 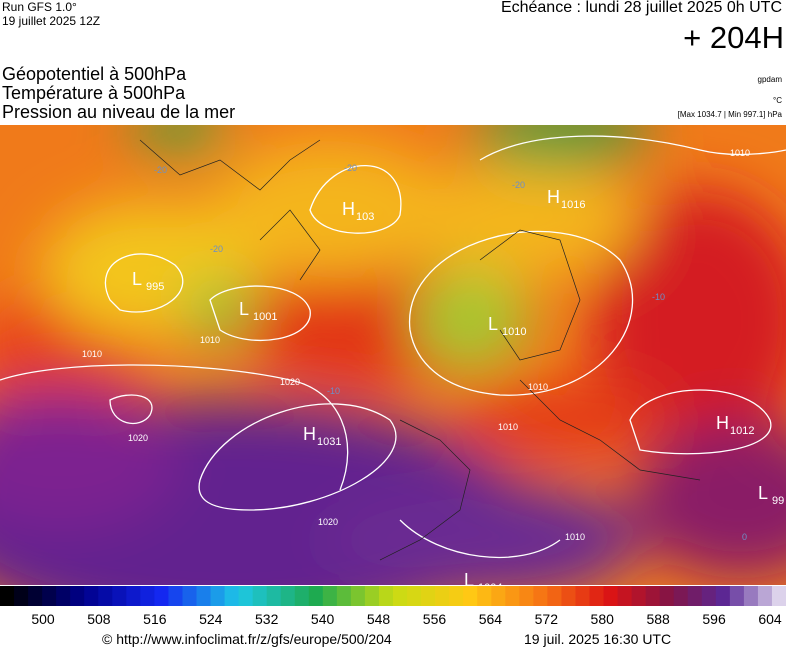 What do you see at coordinates (329, 442) in the screenshot?
I see `center-value: 1031` at bounding box center [329, 442].